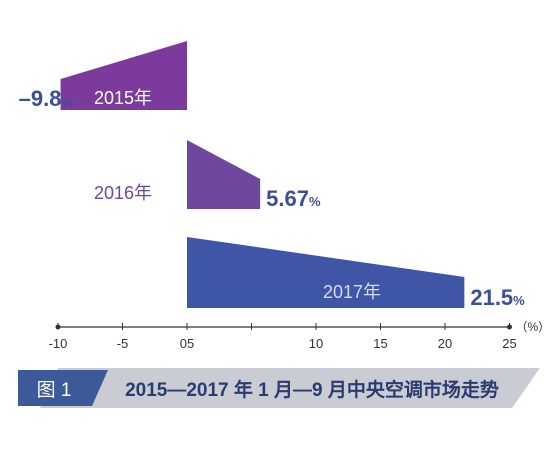 The width and height of the screenshot is (560, 456). What do you see at coordinates (497, 297) in the screenshot?
I see `value-label: 21.5%` at bounding box center [497, 297].